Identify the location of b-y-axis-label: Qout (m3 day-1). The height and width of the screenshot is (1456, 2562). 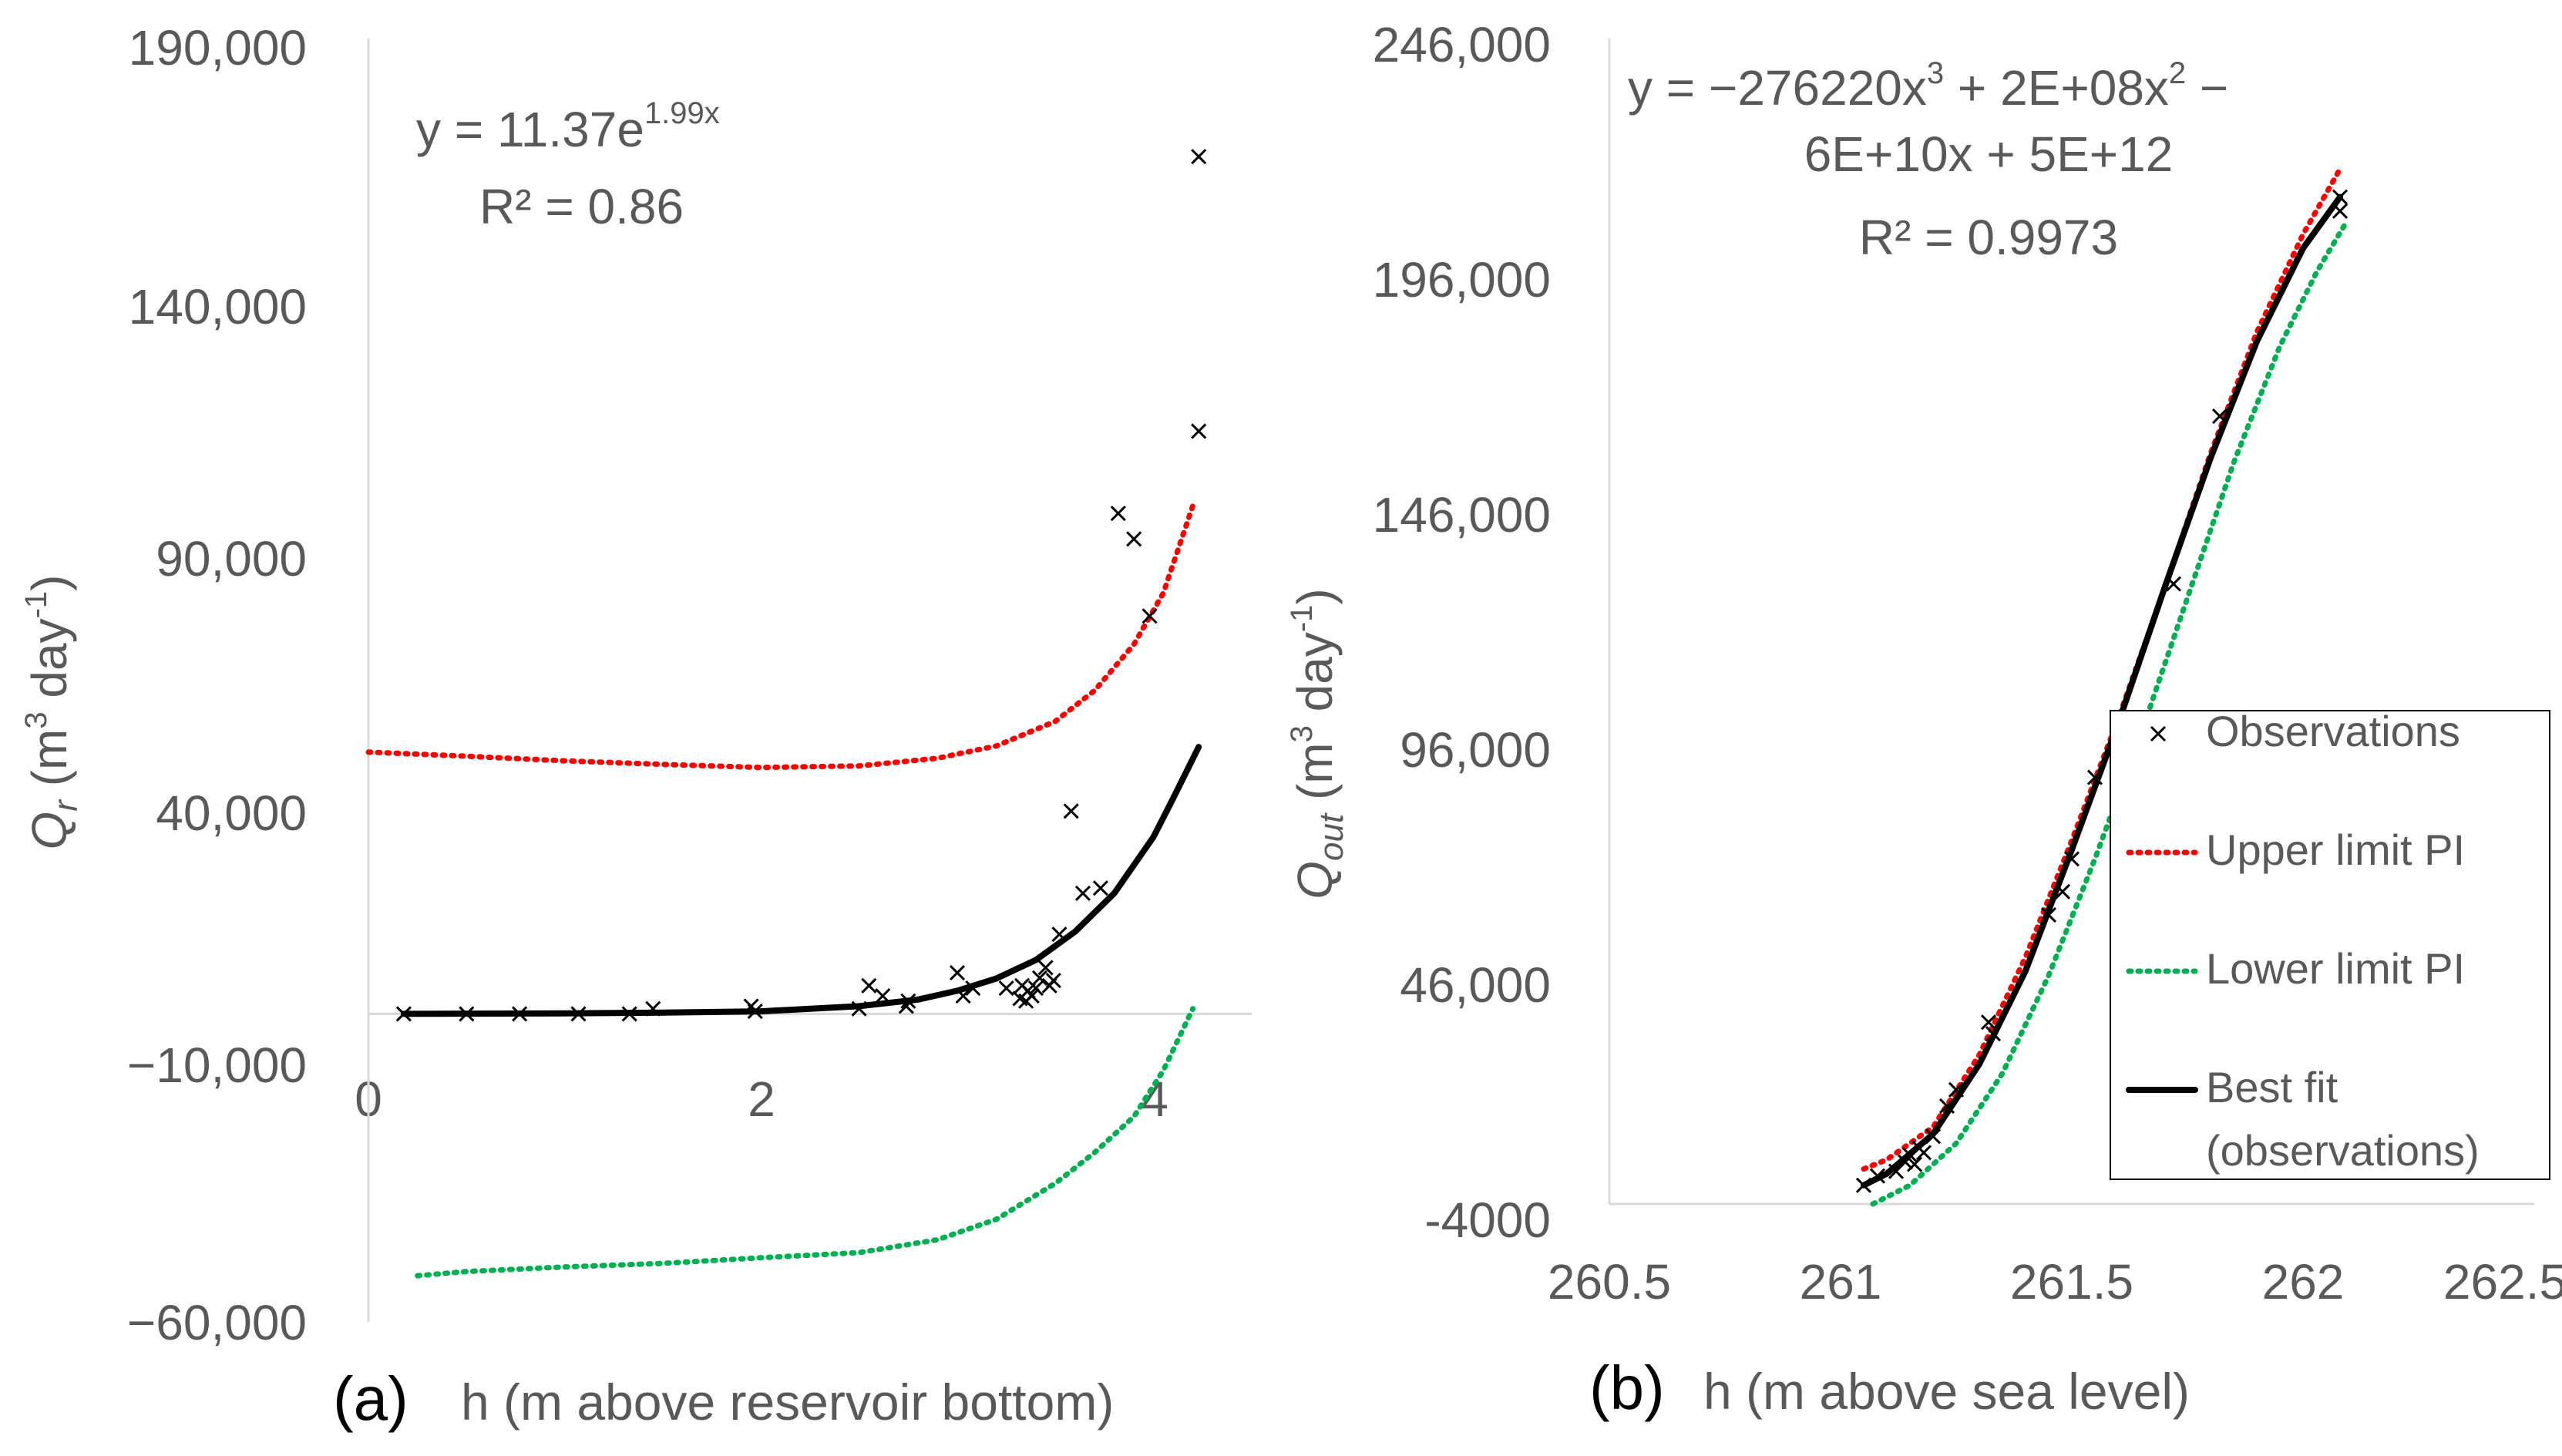
(1317, 743).